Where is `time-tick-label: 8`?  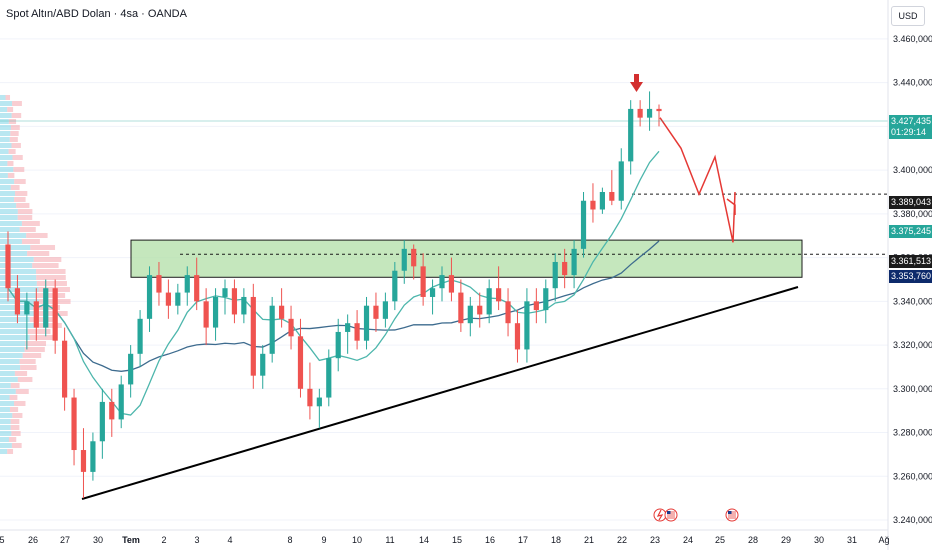 time-tick-label: 8 is located at coordinates (289, 540).